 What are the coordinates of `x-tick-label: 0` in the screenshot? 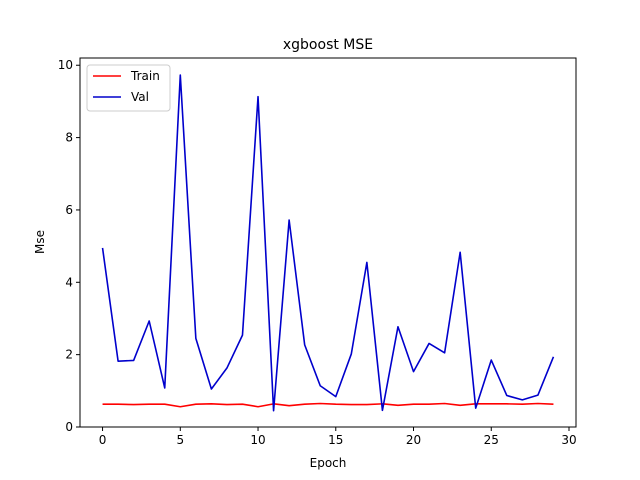 It's located at (103, 440).